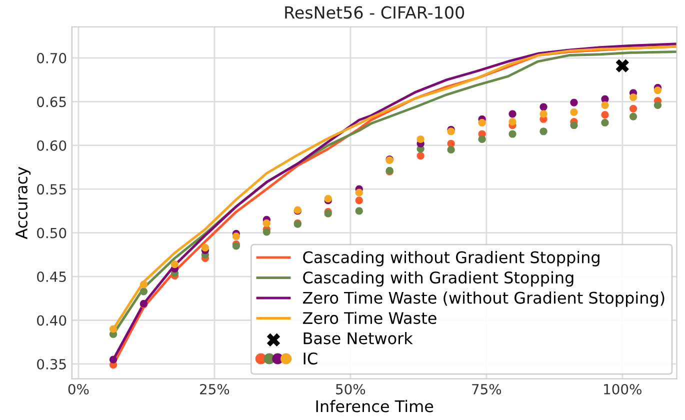 This screenshot has width=685, height=420. Describe the element at coordinates (51, 189) in the screenshot. I see `y-tick-label: 0.55` at that location.